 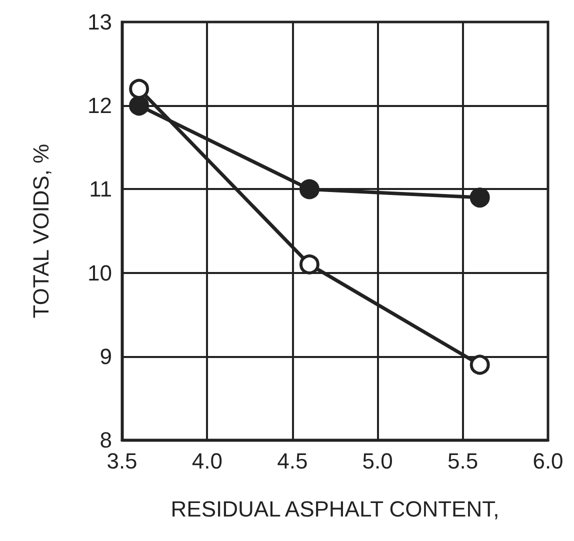 What do you see at coordinates (463, 461) in the screenshot?
I see `x-tick-label: 5.5` at bounding box center [463, 461].